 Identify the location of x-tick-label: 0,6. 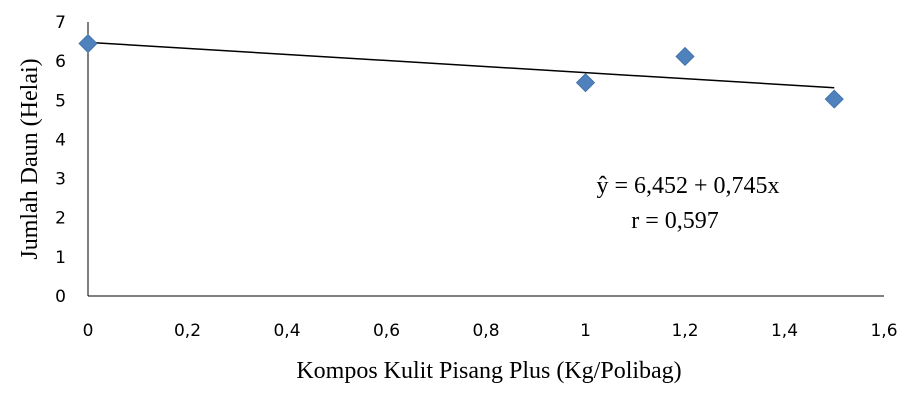
(386, 331).